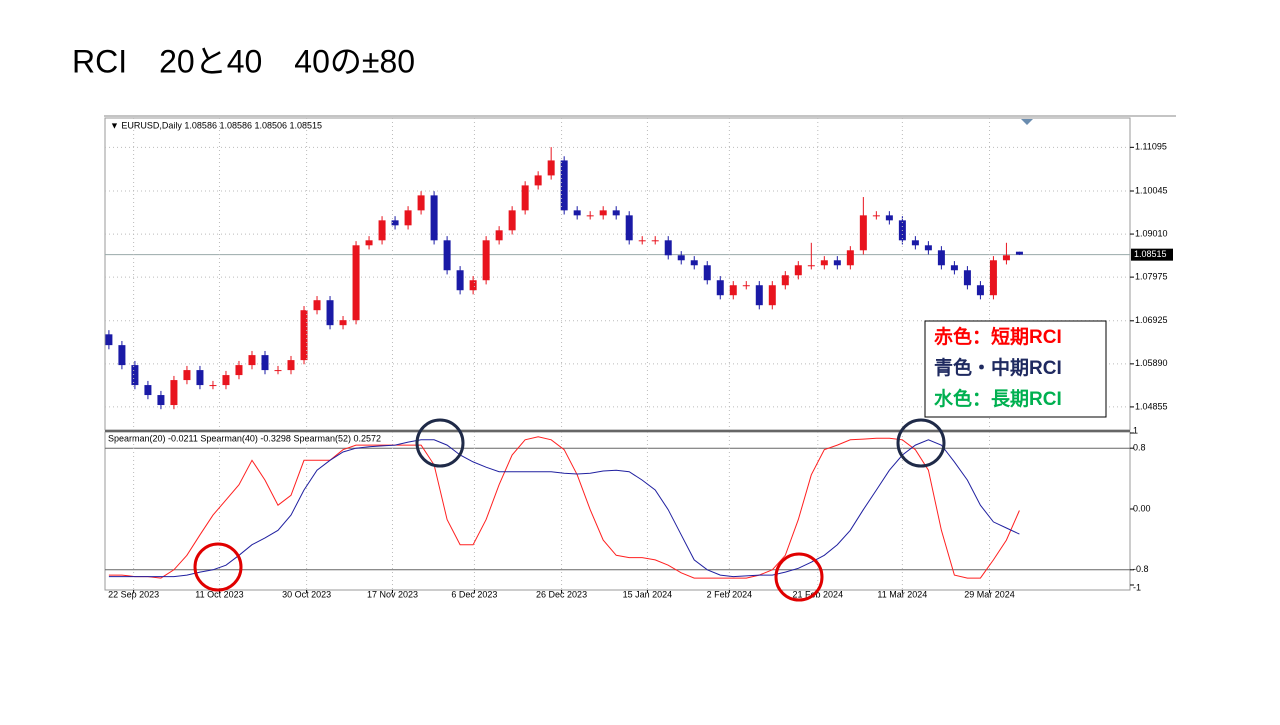 This screenshot has height=725, width=1280. What do you see at coordinates (730, 594) in the screenshot?
I see `x-tick-label: 2 Feb 2024` at bounding box center [730, 594].